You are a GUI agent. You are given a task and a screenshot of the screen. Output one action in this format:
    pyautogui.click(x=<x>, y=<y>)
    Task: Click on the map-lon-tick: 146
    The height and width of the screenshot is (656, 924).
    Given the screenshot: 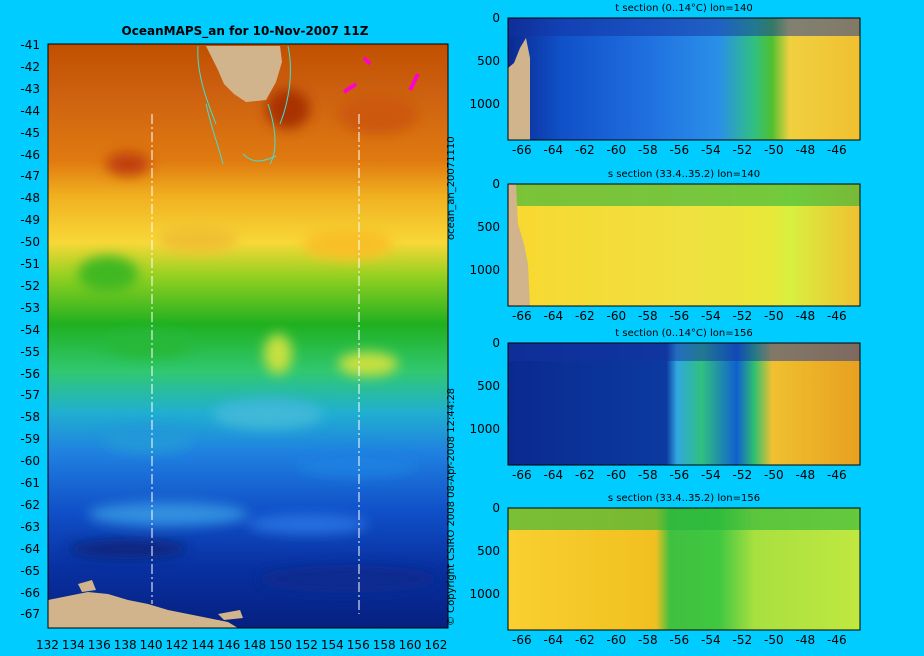 What is the action you would take?
    pyautogui.click(x=229, y=645)
    